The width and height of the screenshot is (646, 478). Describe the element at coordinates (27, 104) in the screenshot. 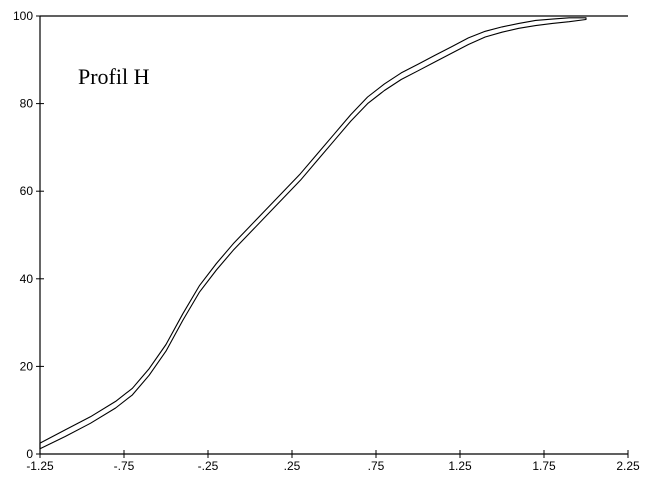

I see `y-tick-label: 80` at that location.